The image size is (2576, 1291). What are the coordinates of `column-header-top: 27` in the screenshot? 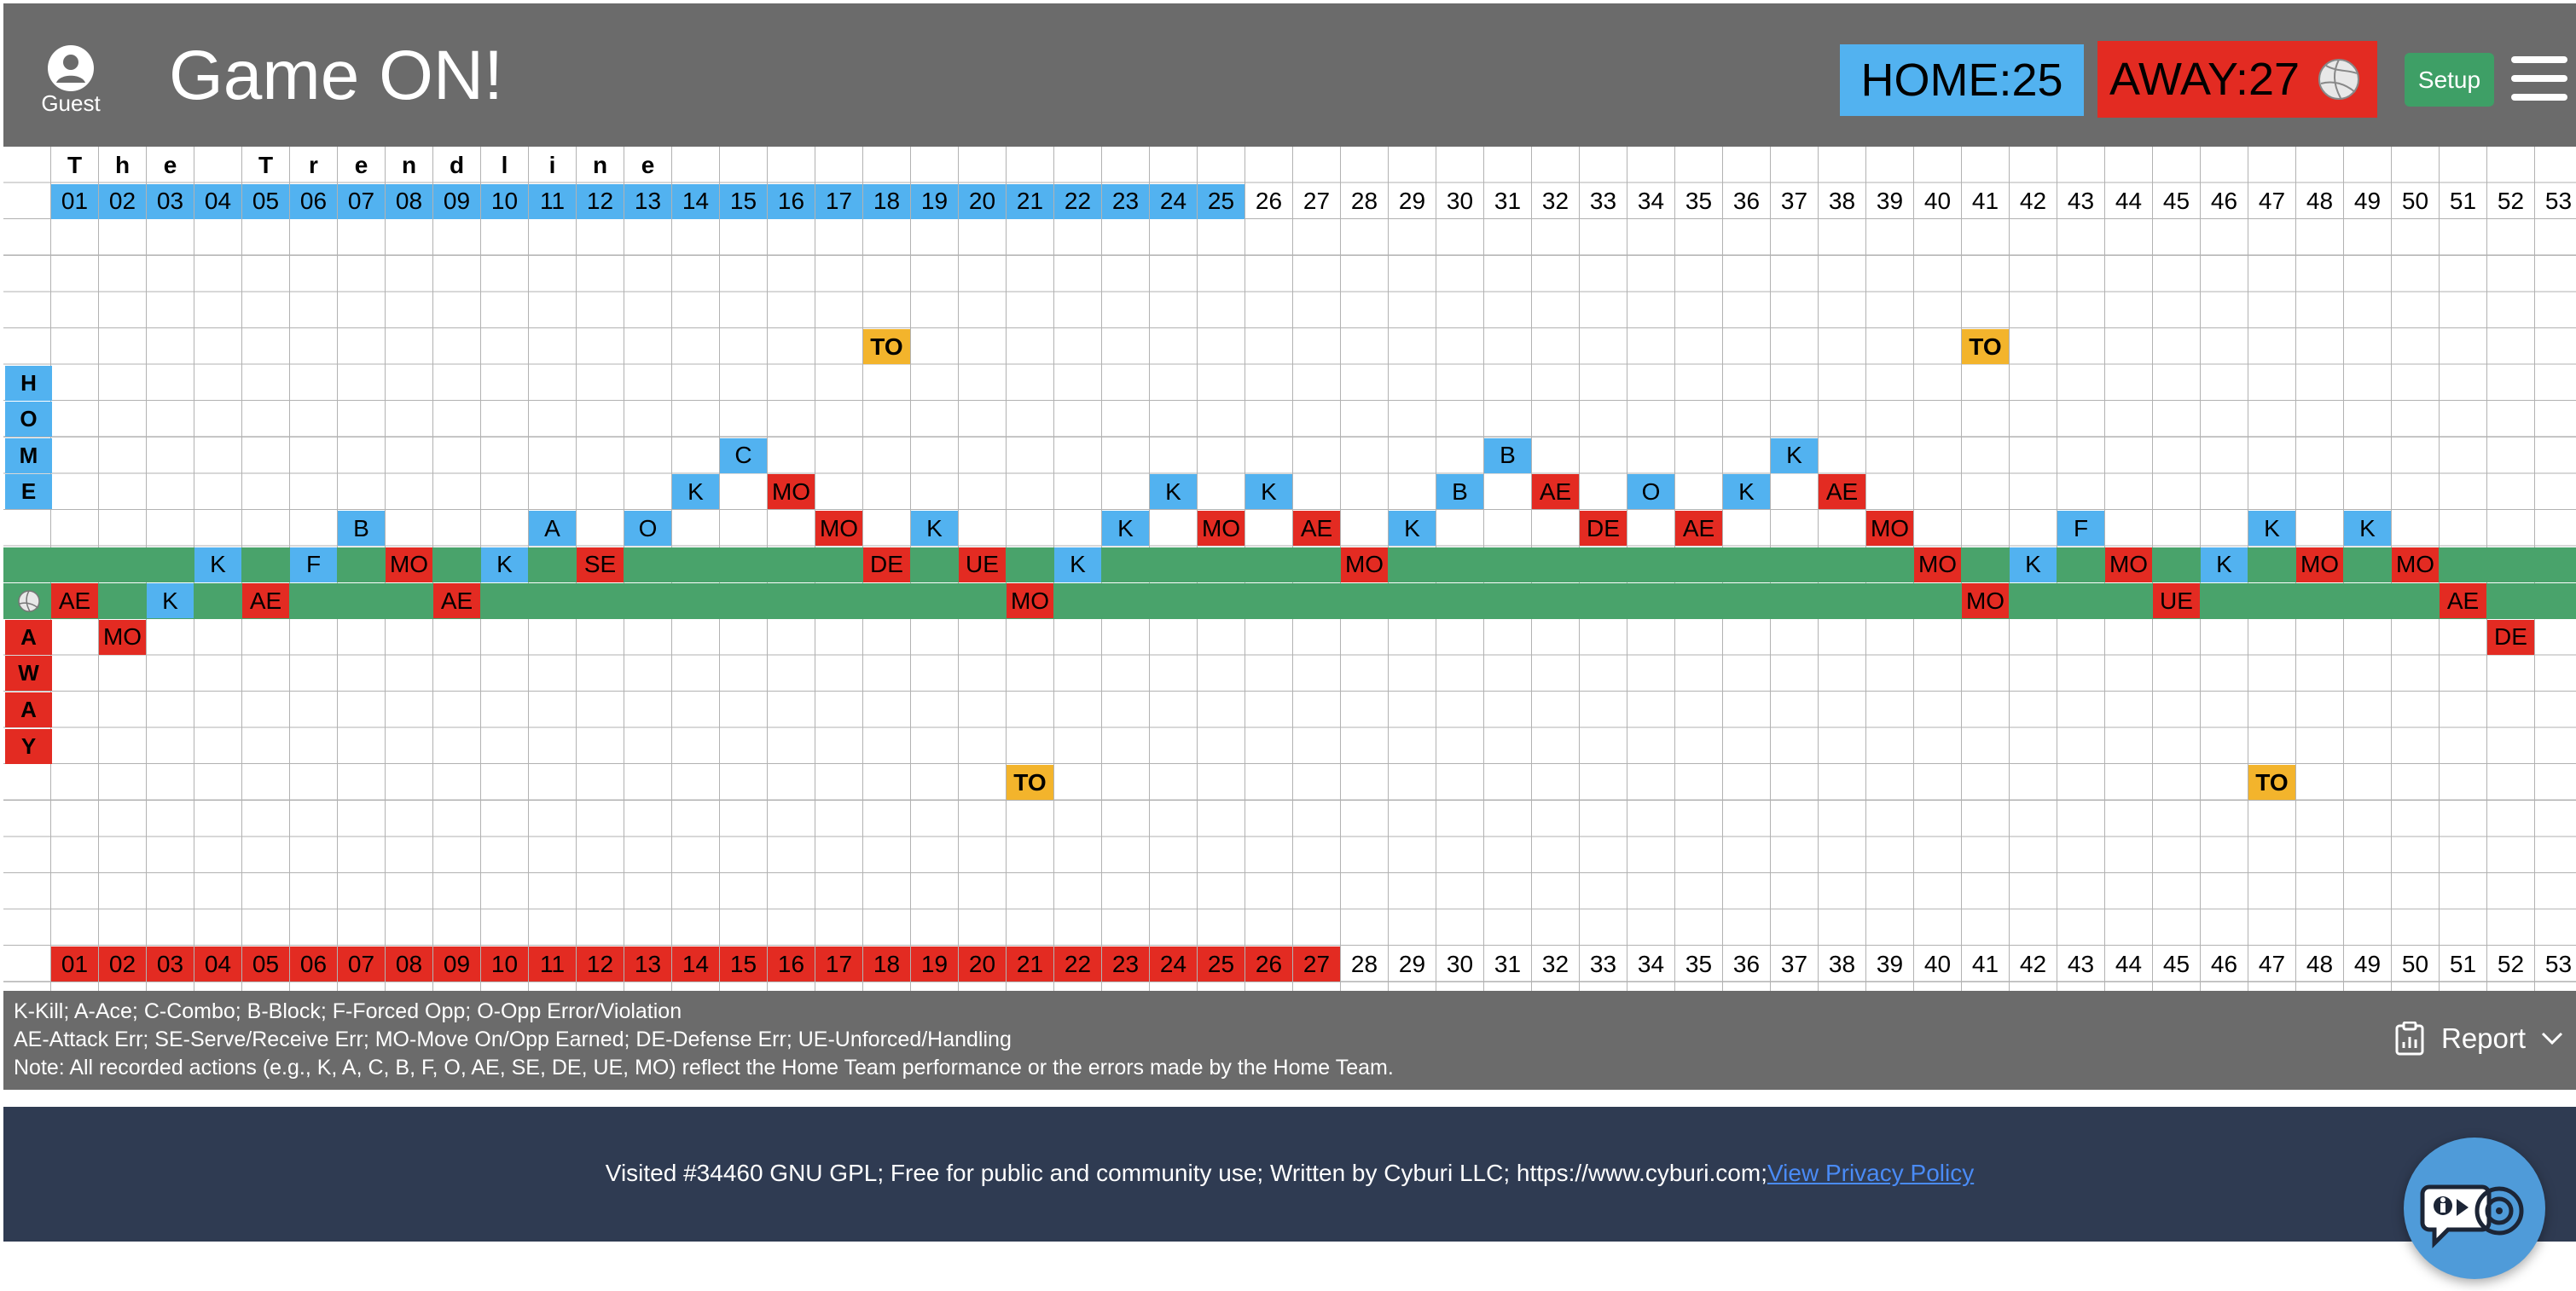 It's located at (1317, 201).